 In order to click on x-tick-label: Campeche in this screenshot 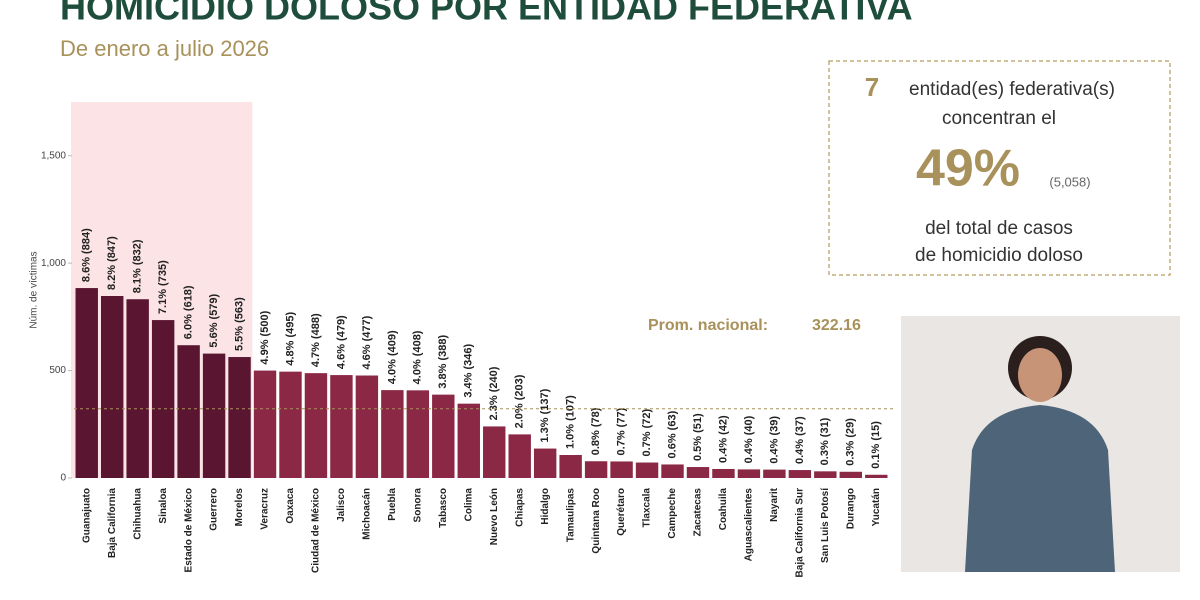, I will do `click(672, 513)`.